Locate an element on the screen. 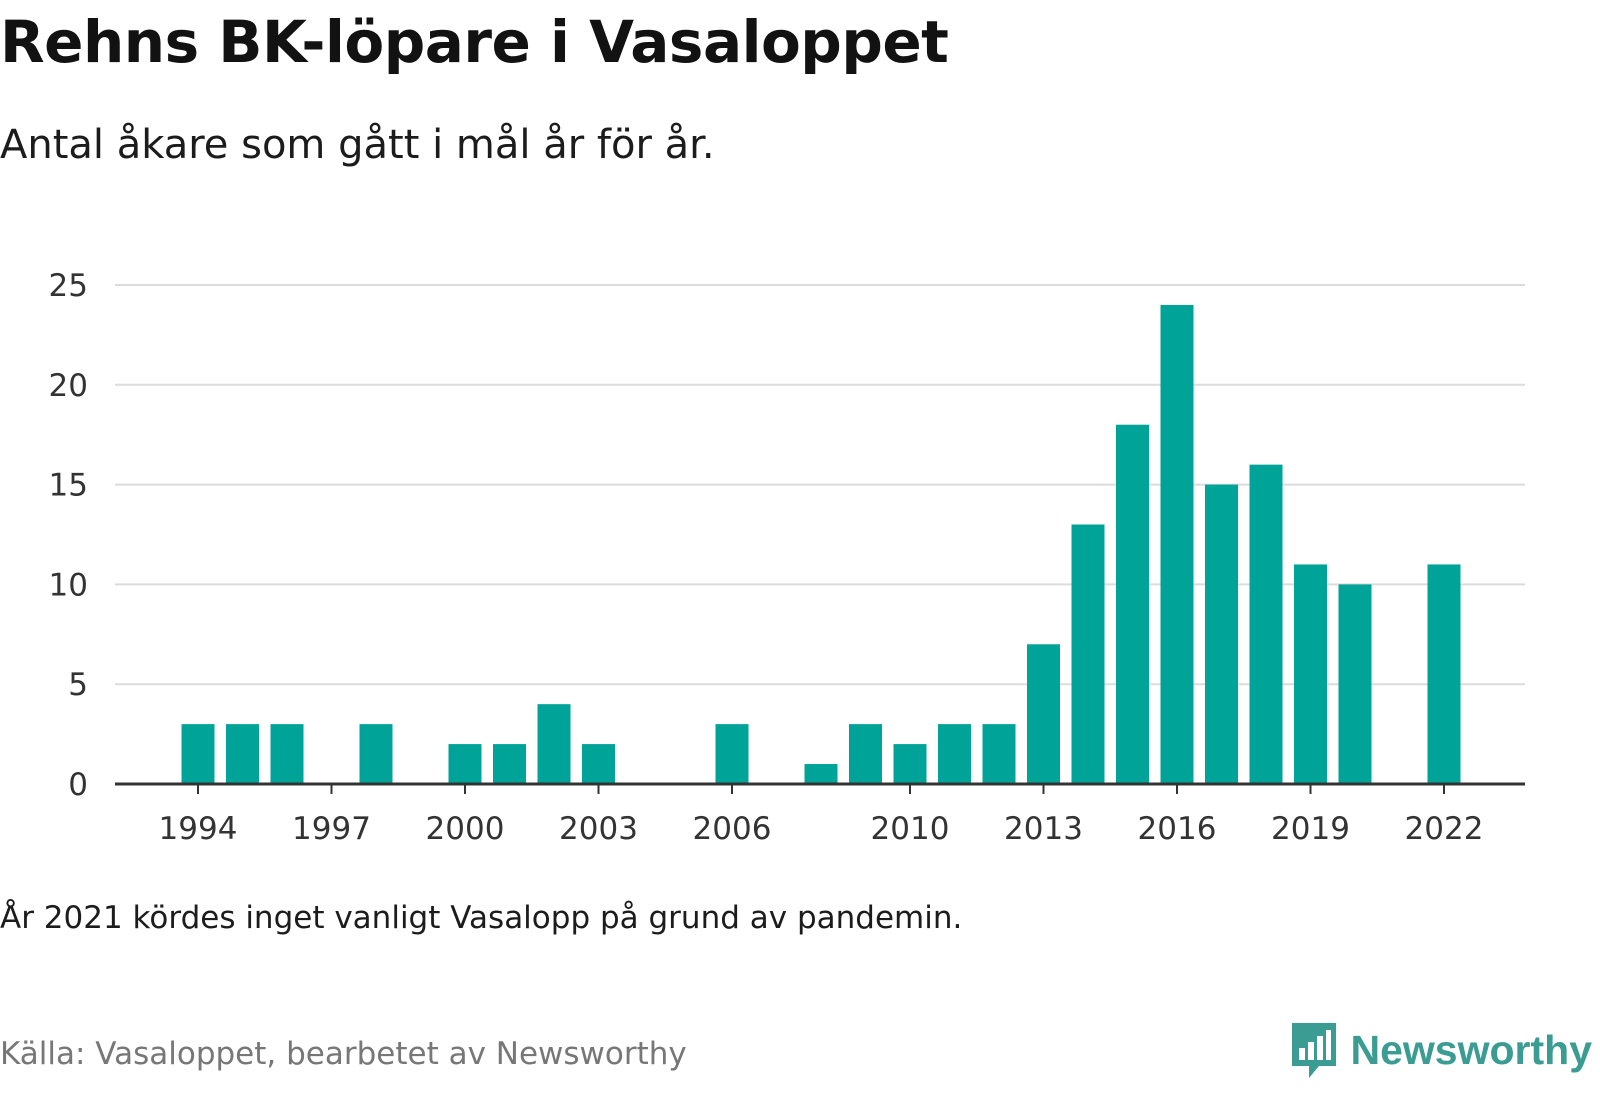 The height and width of the screenshot is (1100, 1600). bar-2000 is located at coordinates (465, 764).